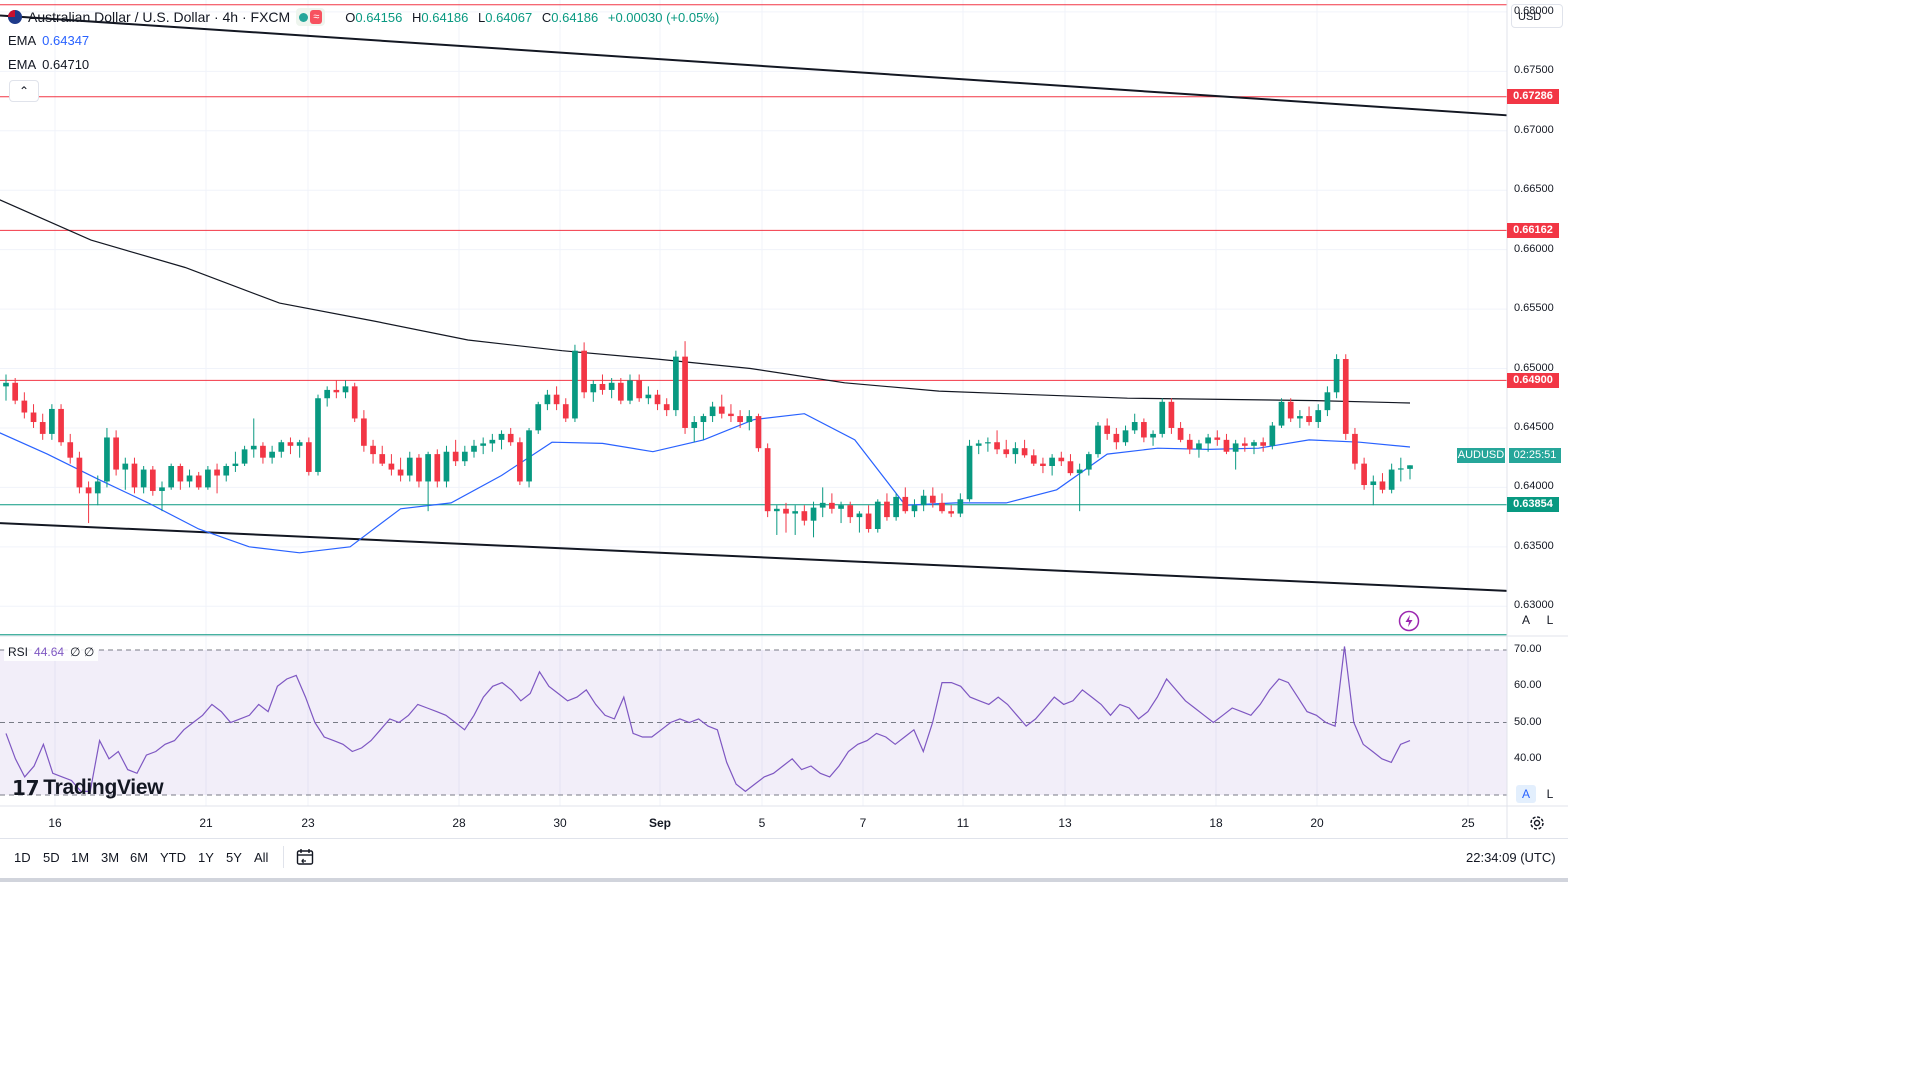  Describe the element at coordinates (705, 301) in the screenshot. I see `ema-slow-line` at that location.